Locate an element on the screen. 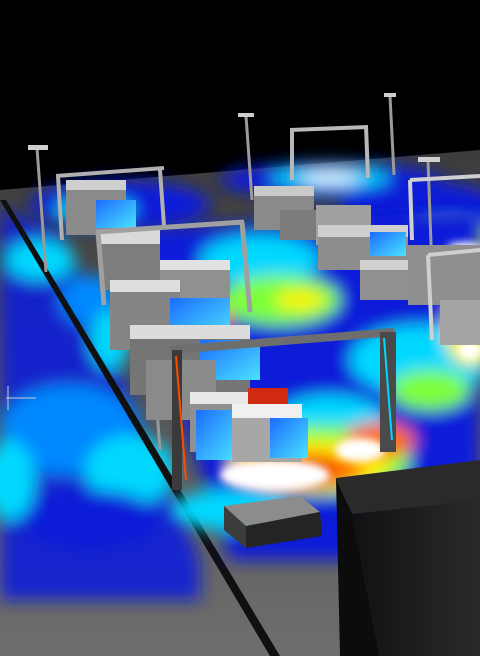 Image resolution: width=480 pixels, height=656 pixels. gantry-middle is located at coordinates (174, 266).